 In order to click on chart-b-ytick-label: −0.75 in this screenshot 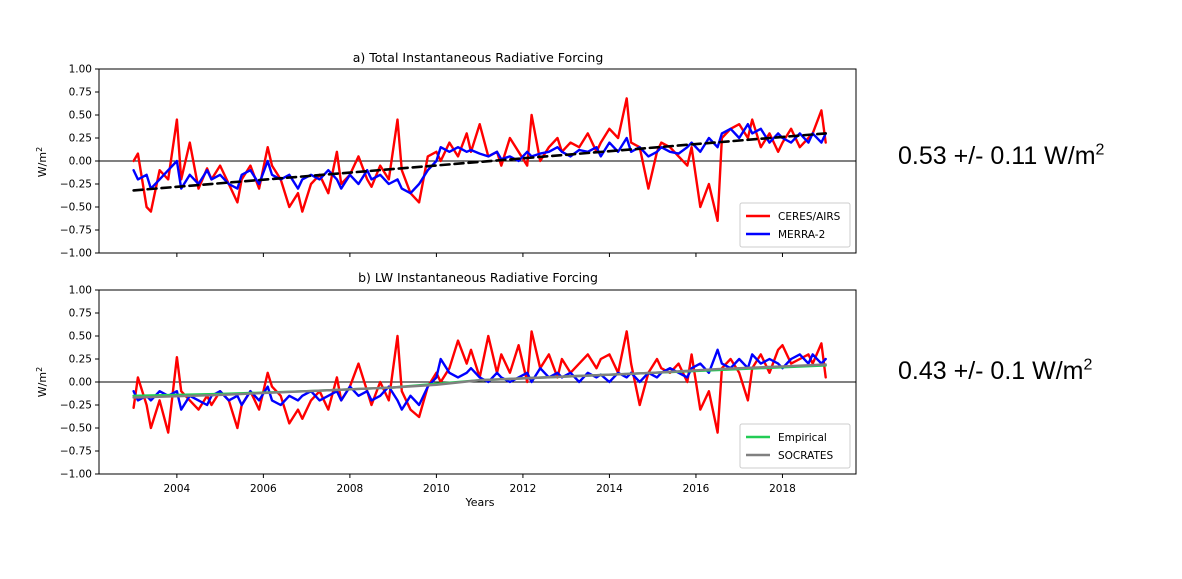, I will do `click(76, 452)`.